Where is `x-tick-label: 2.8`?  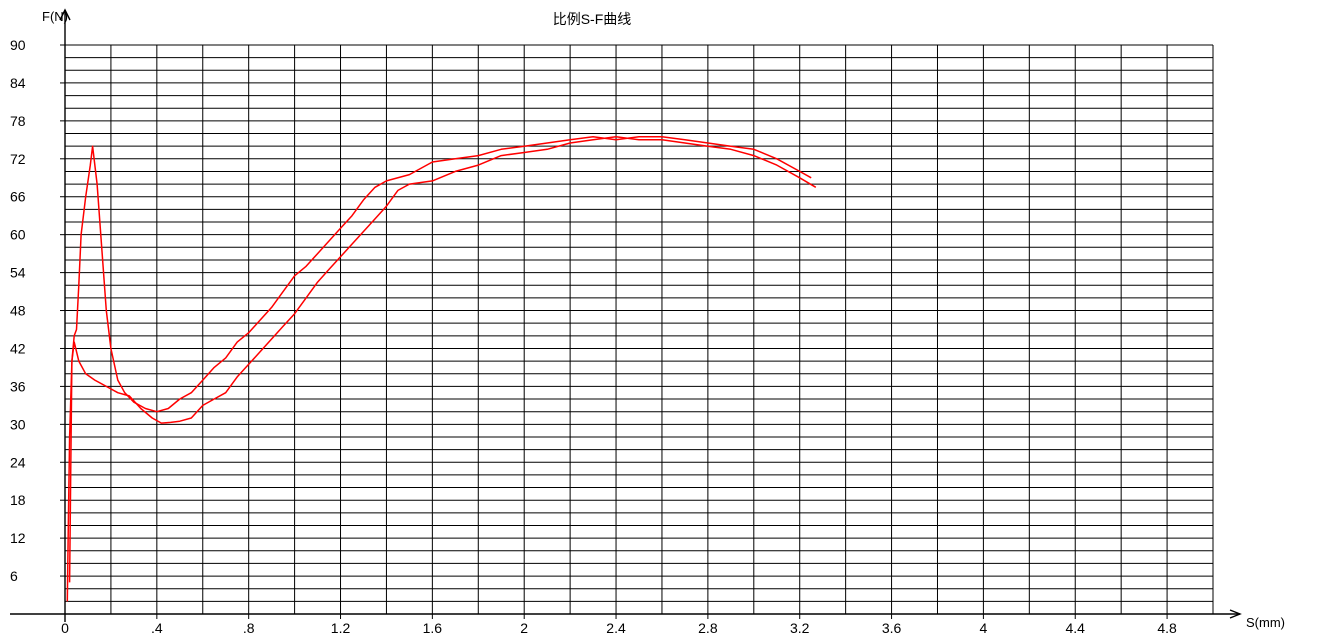
x-tick-label: 2.8 is located at coordinates (708, 628).